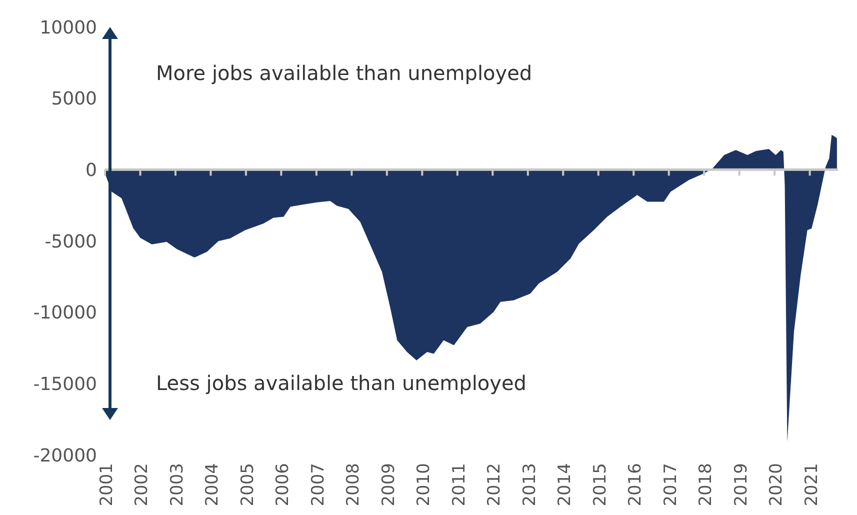  Describe the element at coordinates (341, 383) in the screenshot. I see `annotation: Less jobs available than unemployed` at that location.